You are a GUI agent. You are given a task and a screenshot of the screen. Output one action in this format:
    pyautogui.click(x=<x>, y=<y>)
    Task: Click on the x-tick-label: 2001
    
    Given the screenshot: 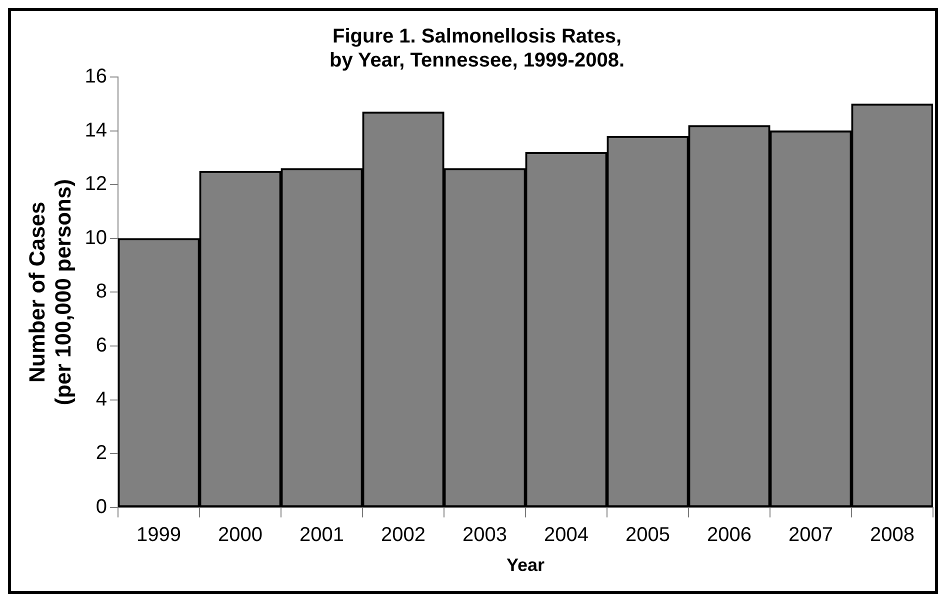 What is the action you would take?
    pyautogui.click(x=322, y=535)
    